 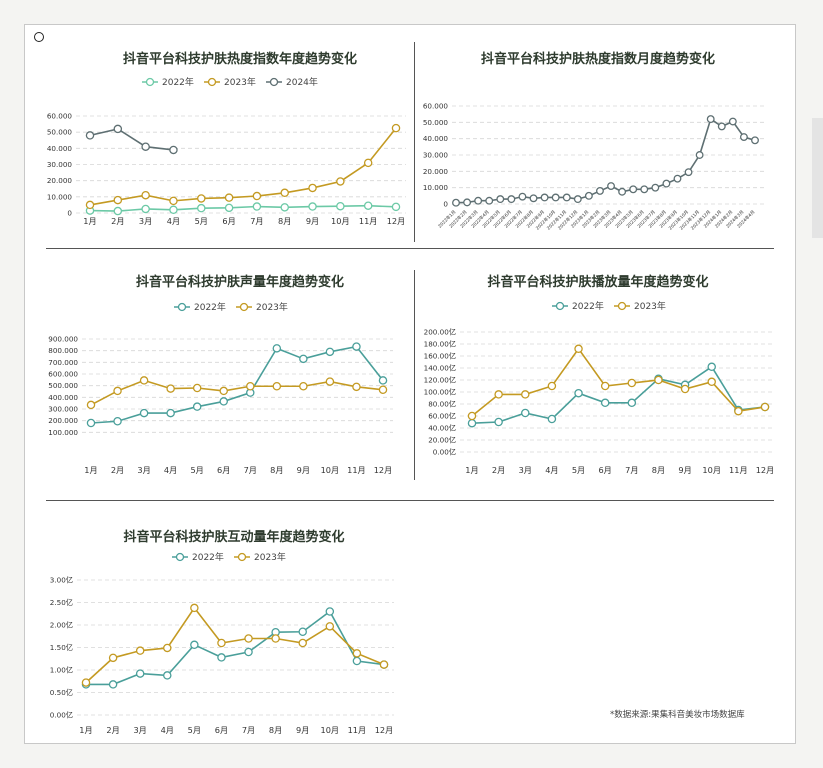 I want to click on y-tick-label: 50.000, so click(x=60, y=132).